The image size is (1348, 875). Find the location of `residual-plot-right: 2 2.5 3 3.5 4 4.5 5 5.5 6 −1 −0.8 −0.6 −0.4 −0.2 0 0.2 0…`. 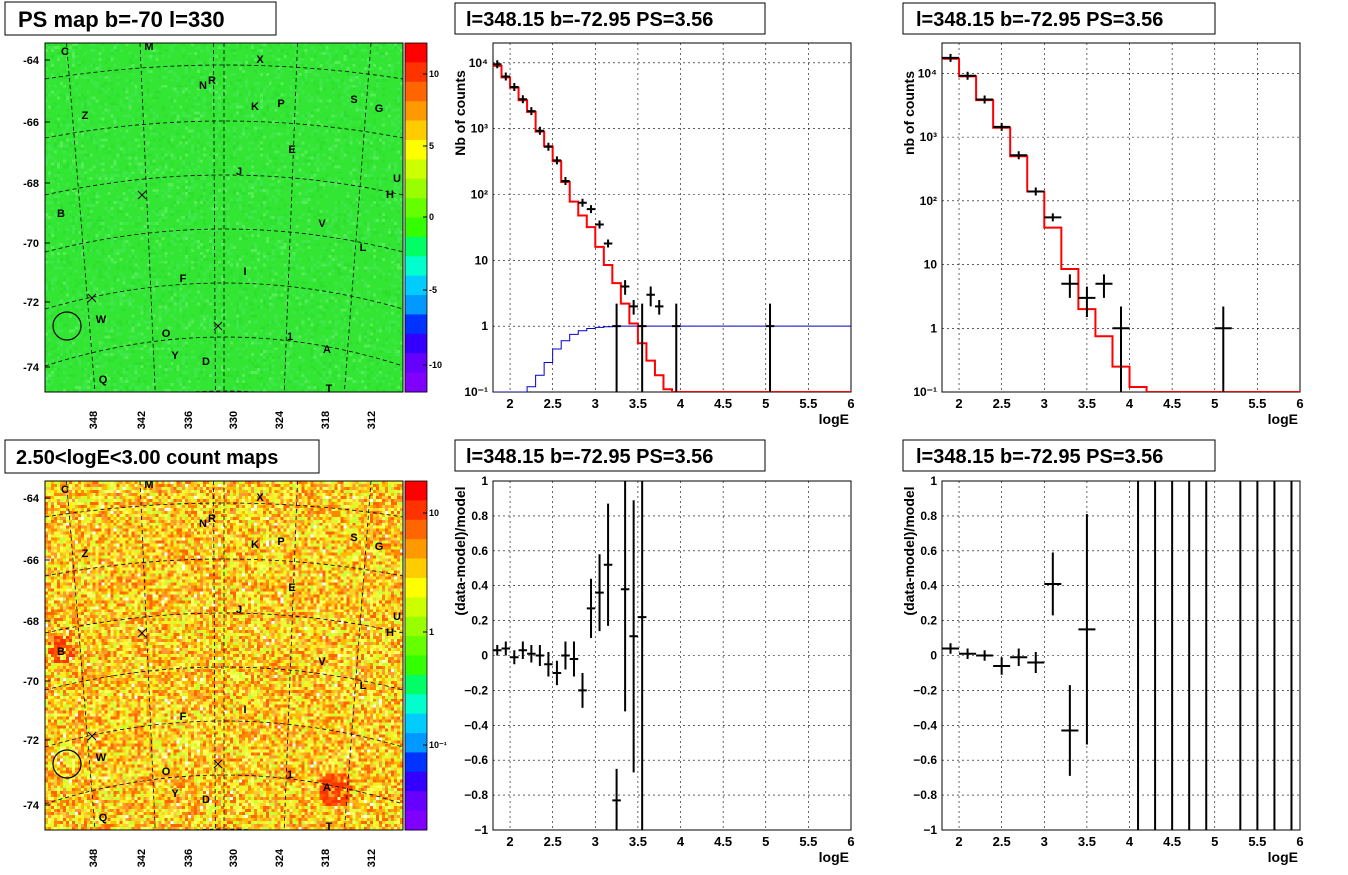

residual-plot-right: 2 2.5 3 3.5 4 4.5 5 5.5 6 −1 −0.8 −0.6 −0.4 −0.2 0 0.2 0… is located at coordinates (1102, 669).